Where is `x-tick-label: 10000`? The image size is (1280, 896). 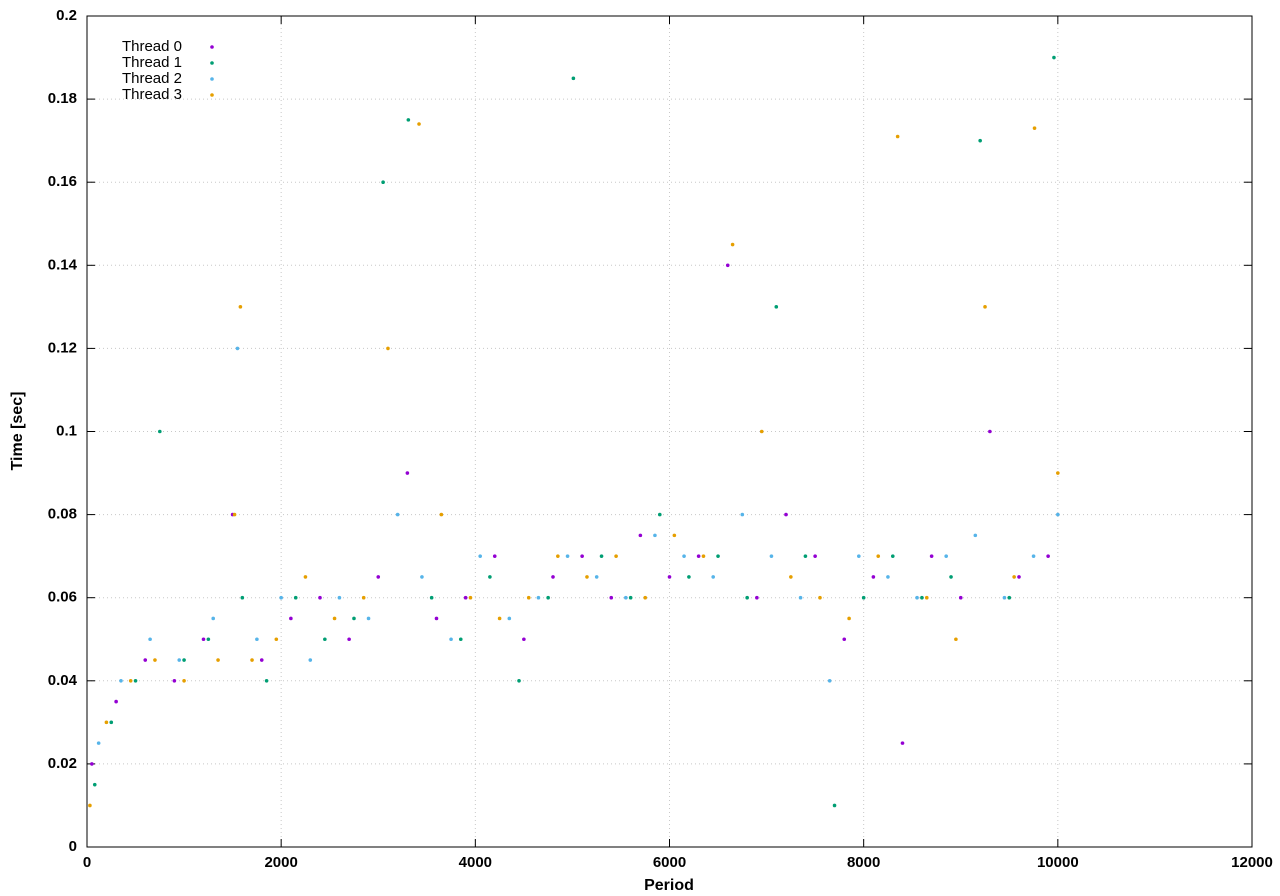 x-tick-label: 10000 is located at coordinates (1058, 862).